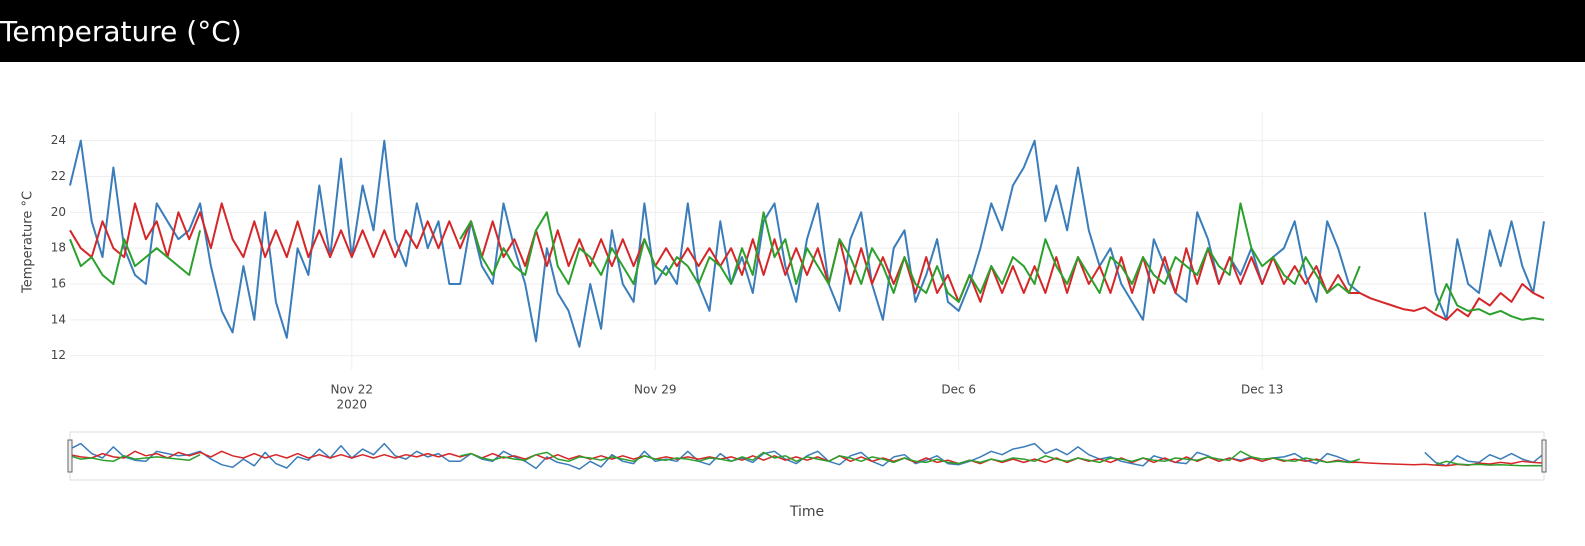  What do you see at coordinates (58, 355) in the screenshot?
I see `y-tick-label: 12` at bounding box center [58, 355].